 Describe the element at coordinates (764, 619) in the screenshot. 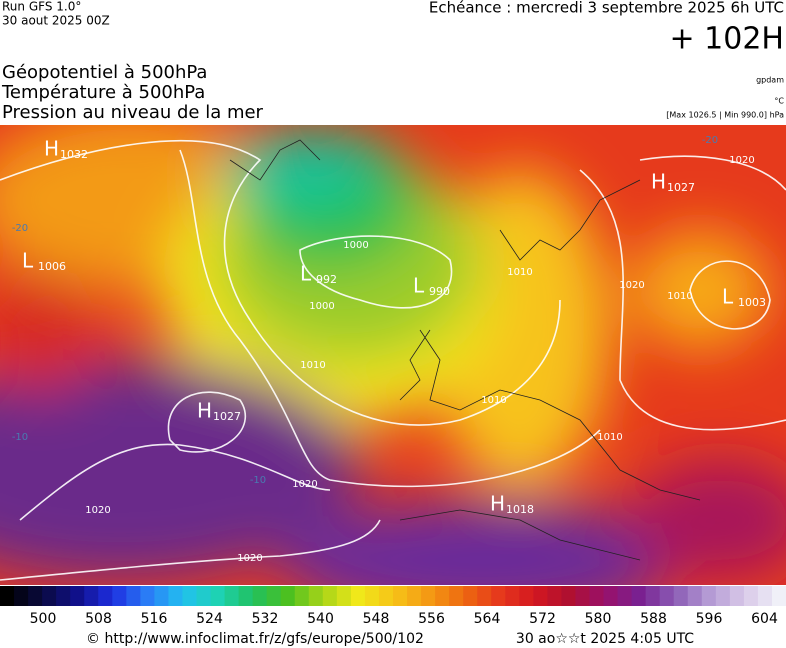

I see `colorbar-label: 604` at that location.